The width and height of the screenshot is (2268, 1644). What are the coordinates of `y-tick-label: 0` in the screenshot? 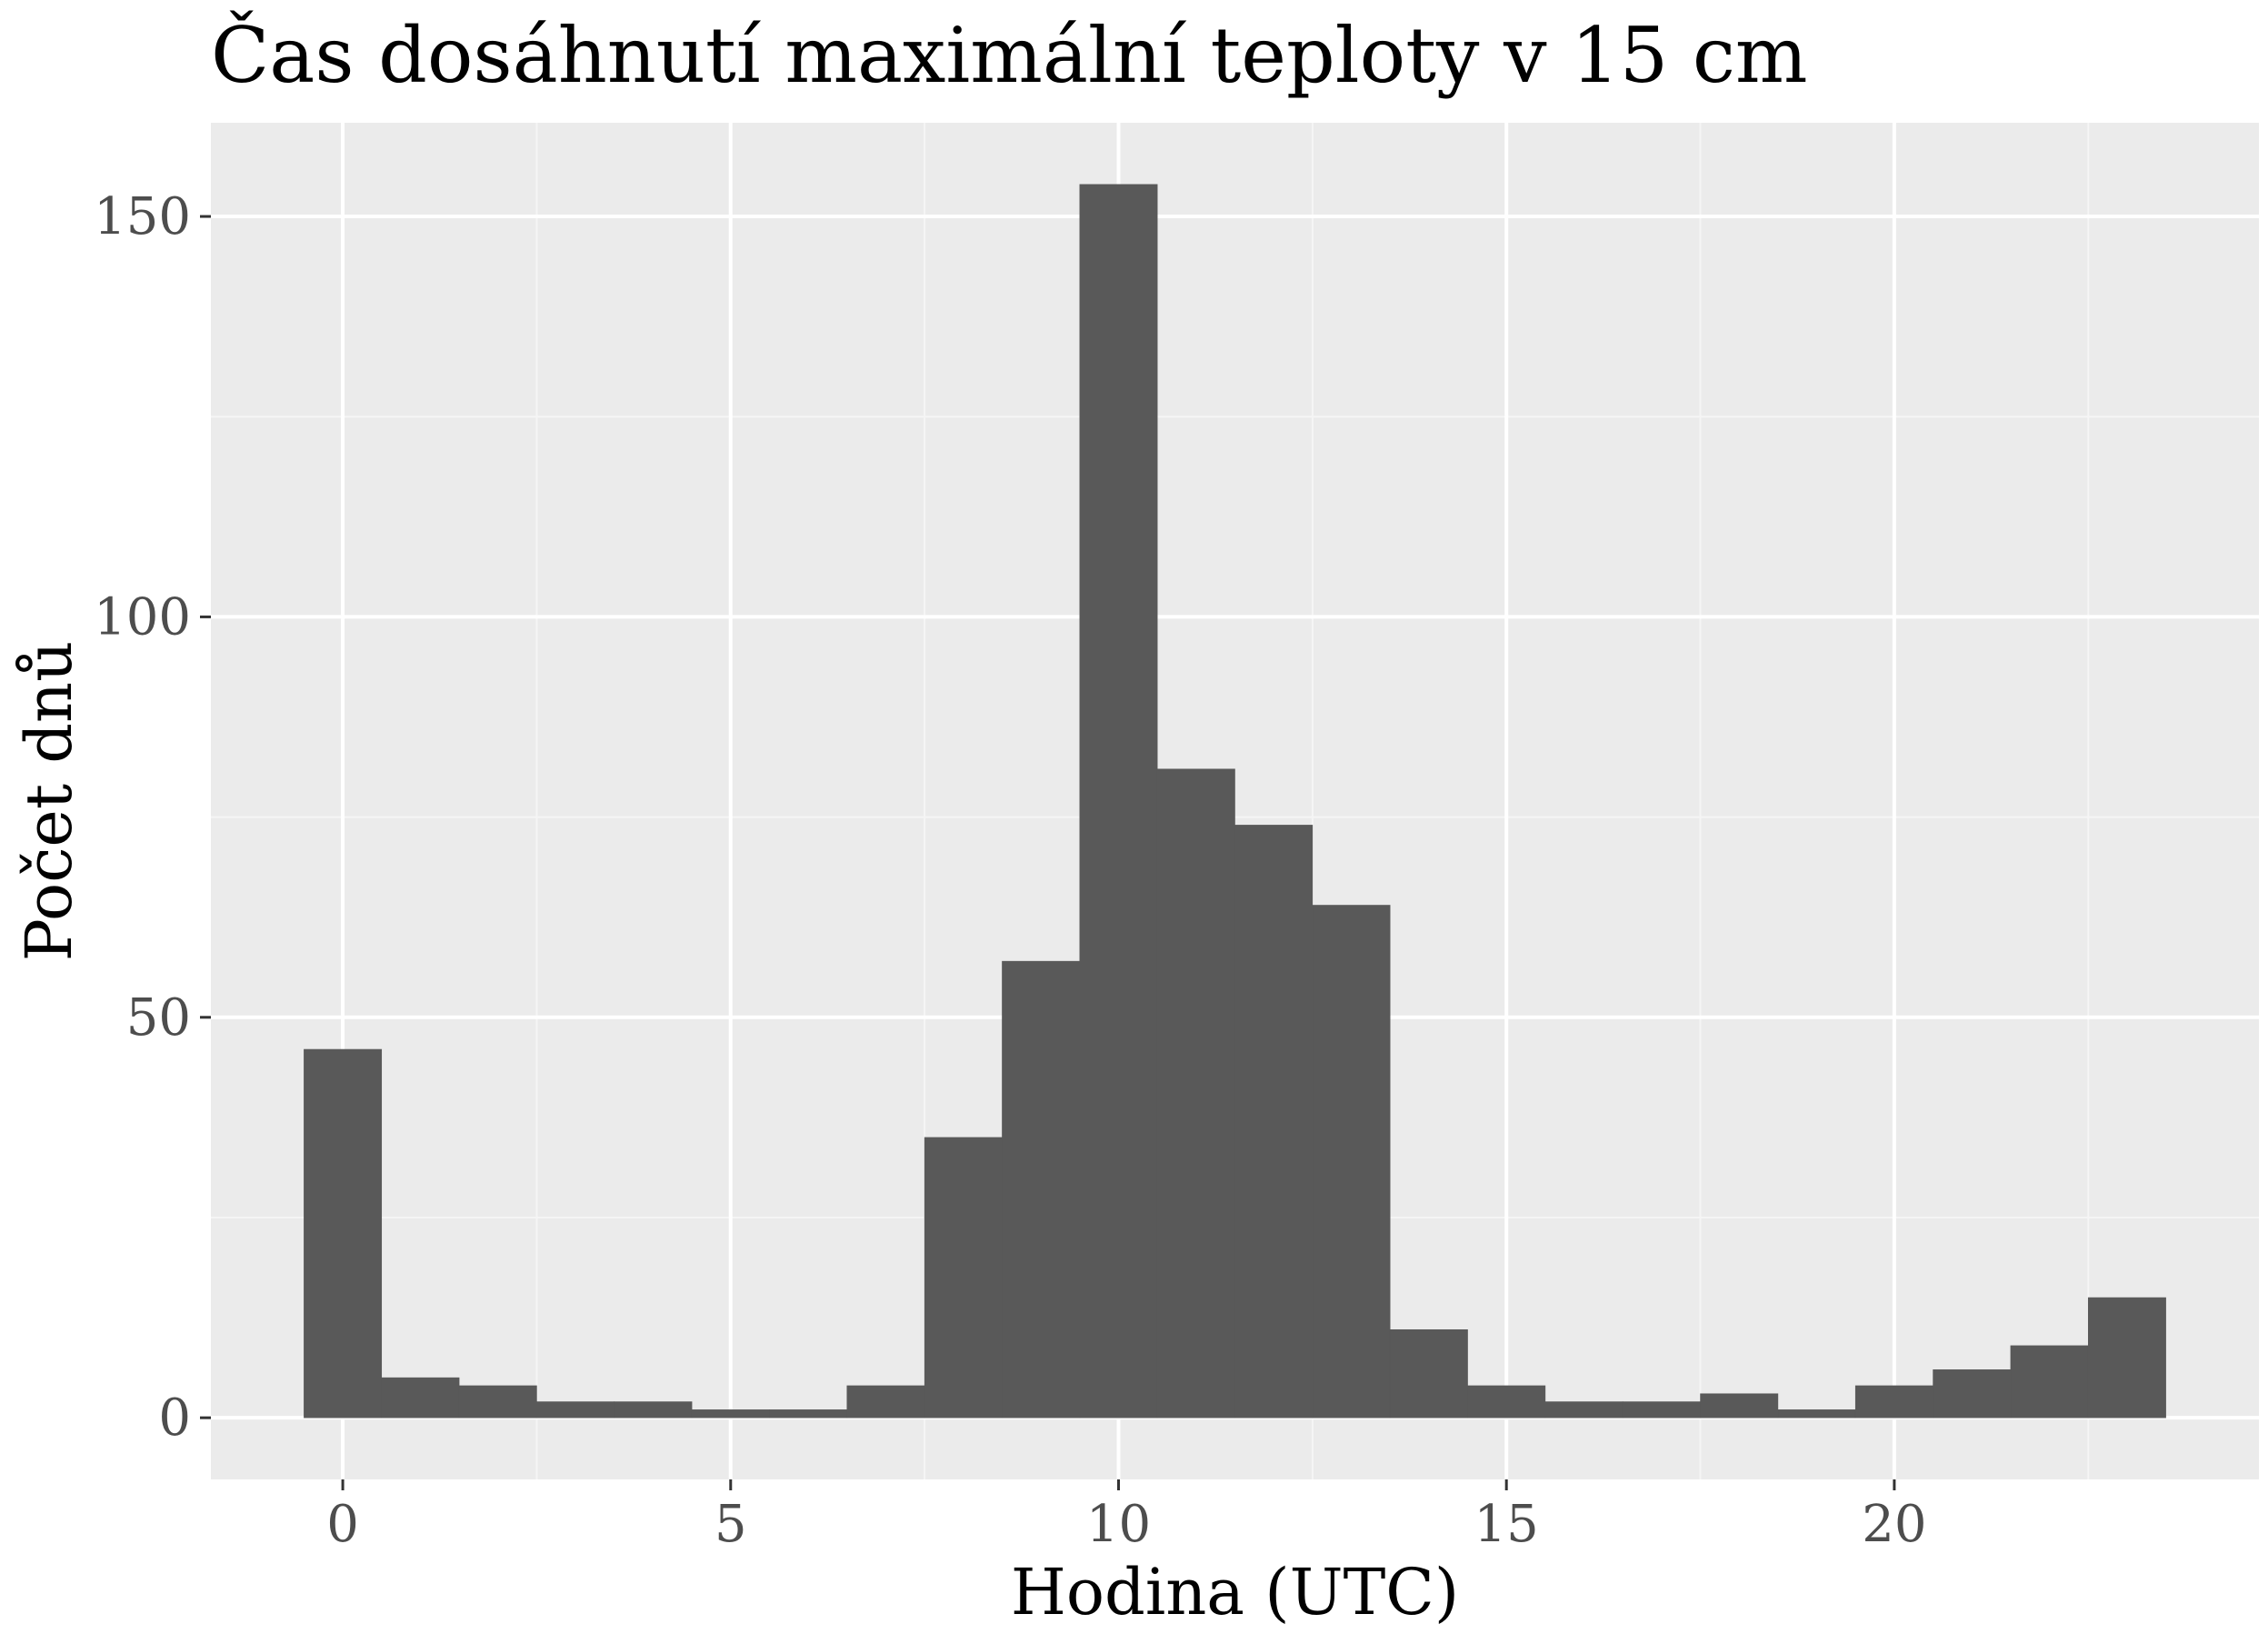 It's located at (174, 1418).